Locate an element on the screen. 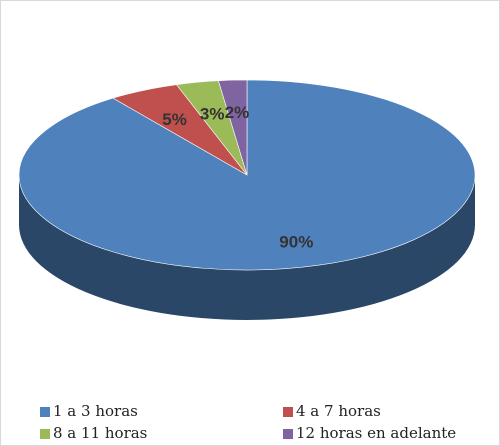 The height and width of the screenshot is (446, 500). legend-label: 4 a 7 horas is located at coordinates (338, 411).